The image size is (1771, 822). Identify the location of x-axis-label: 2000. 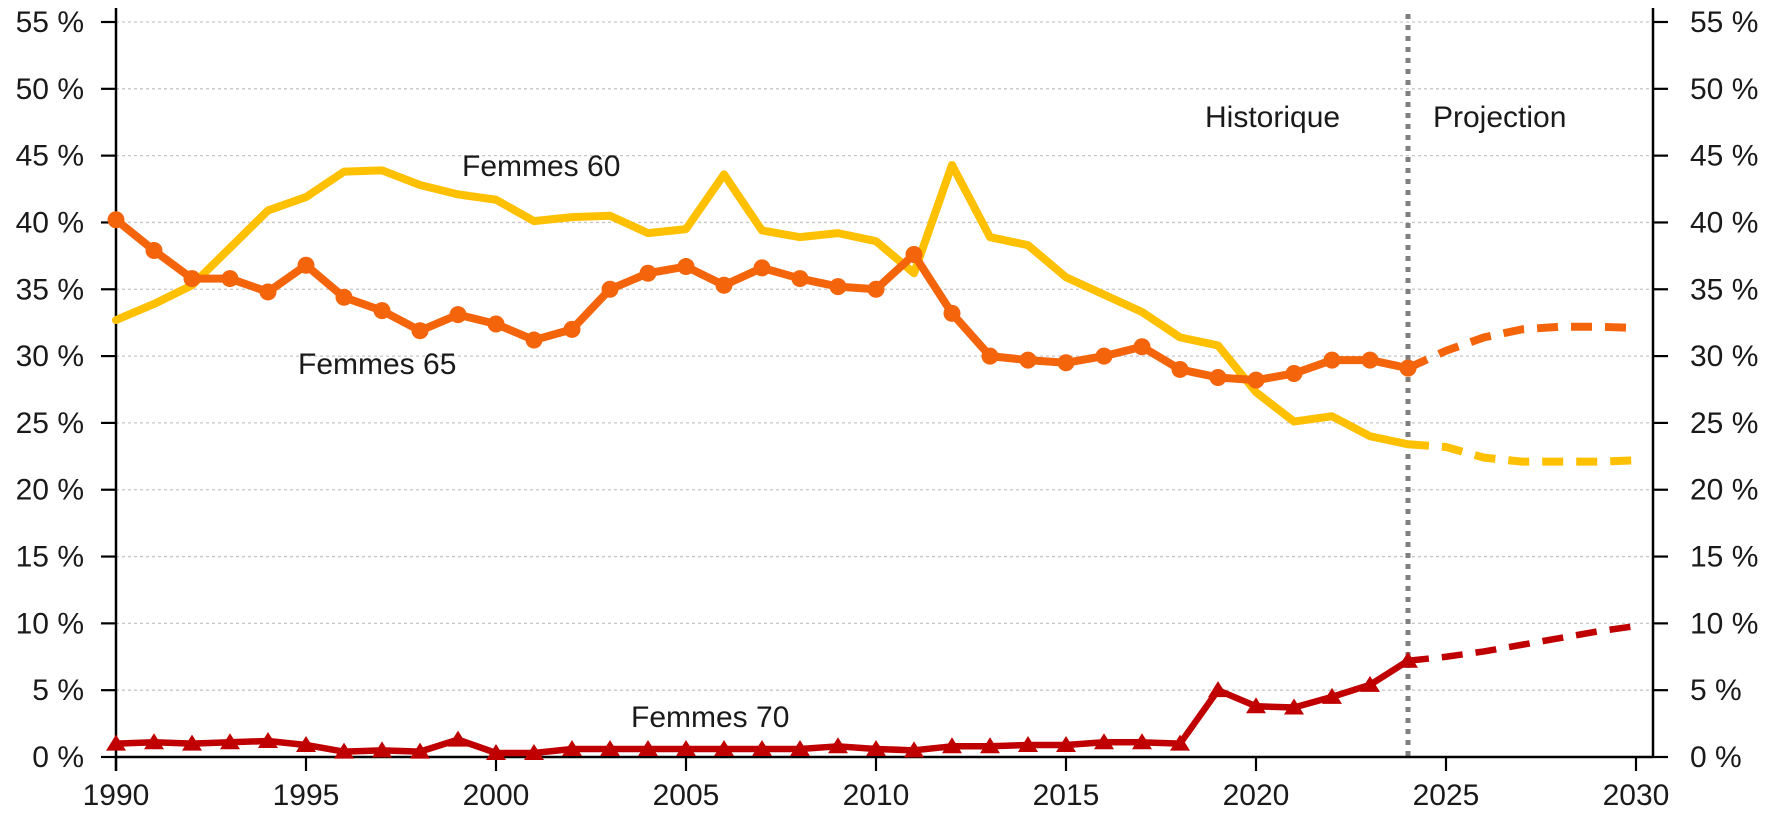
(496, 795).